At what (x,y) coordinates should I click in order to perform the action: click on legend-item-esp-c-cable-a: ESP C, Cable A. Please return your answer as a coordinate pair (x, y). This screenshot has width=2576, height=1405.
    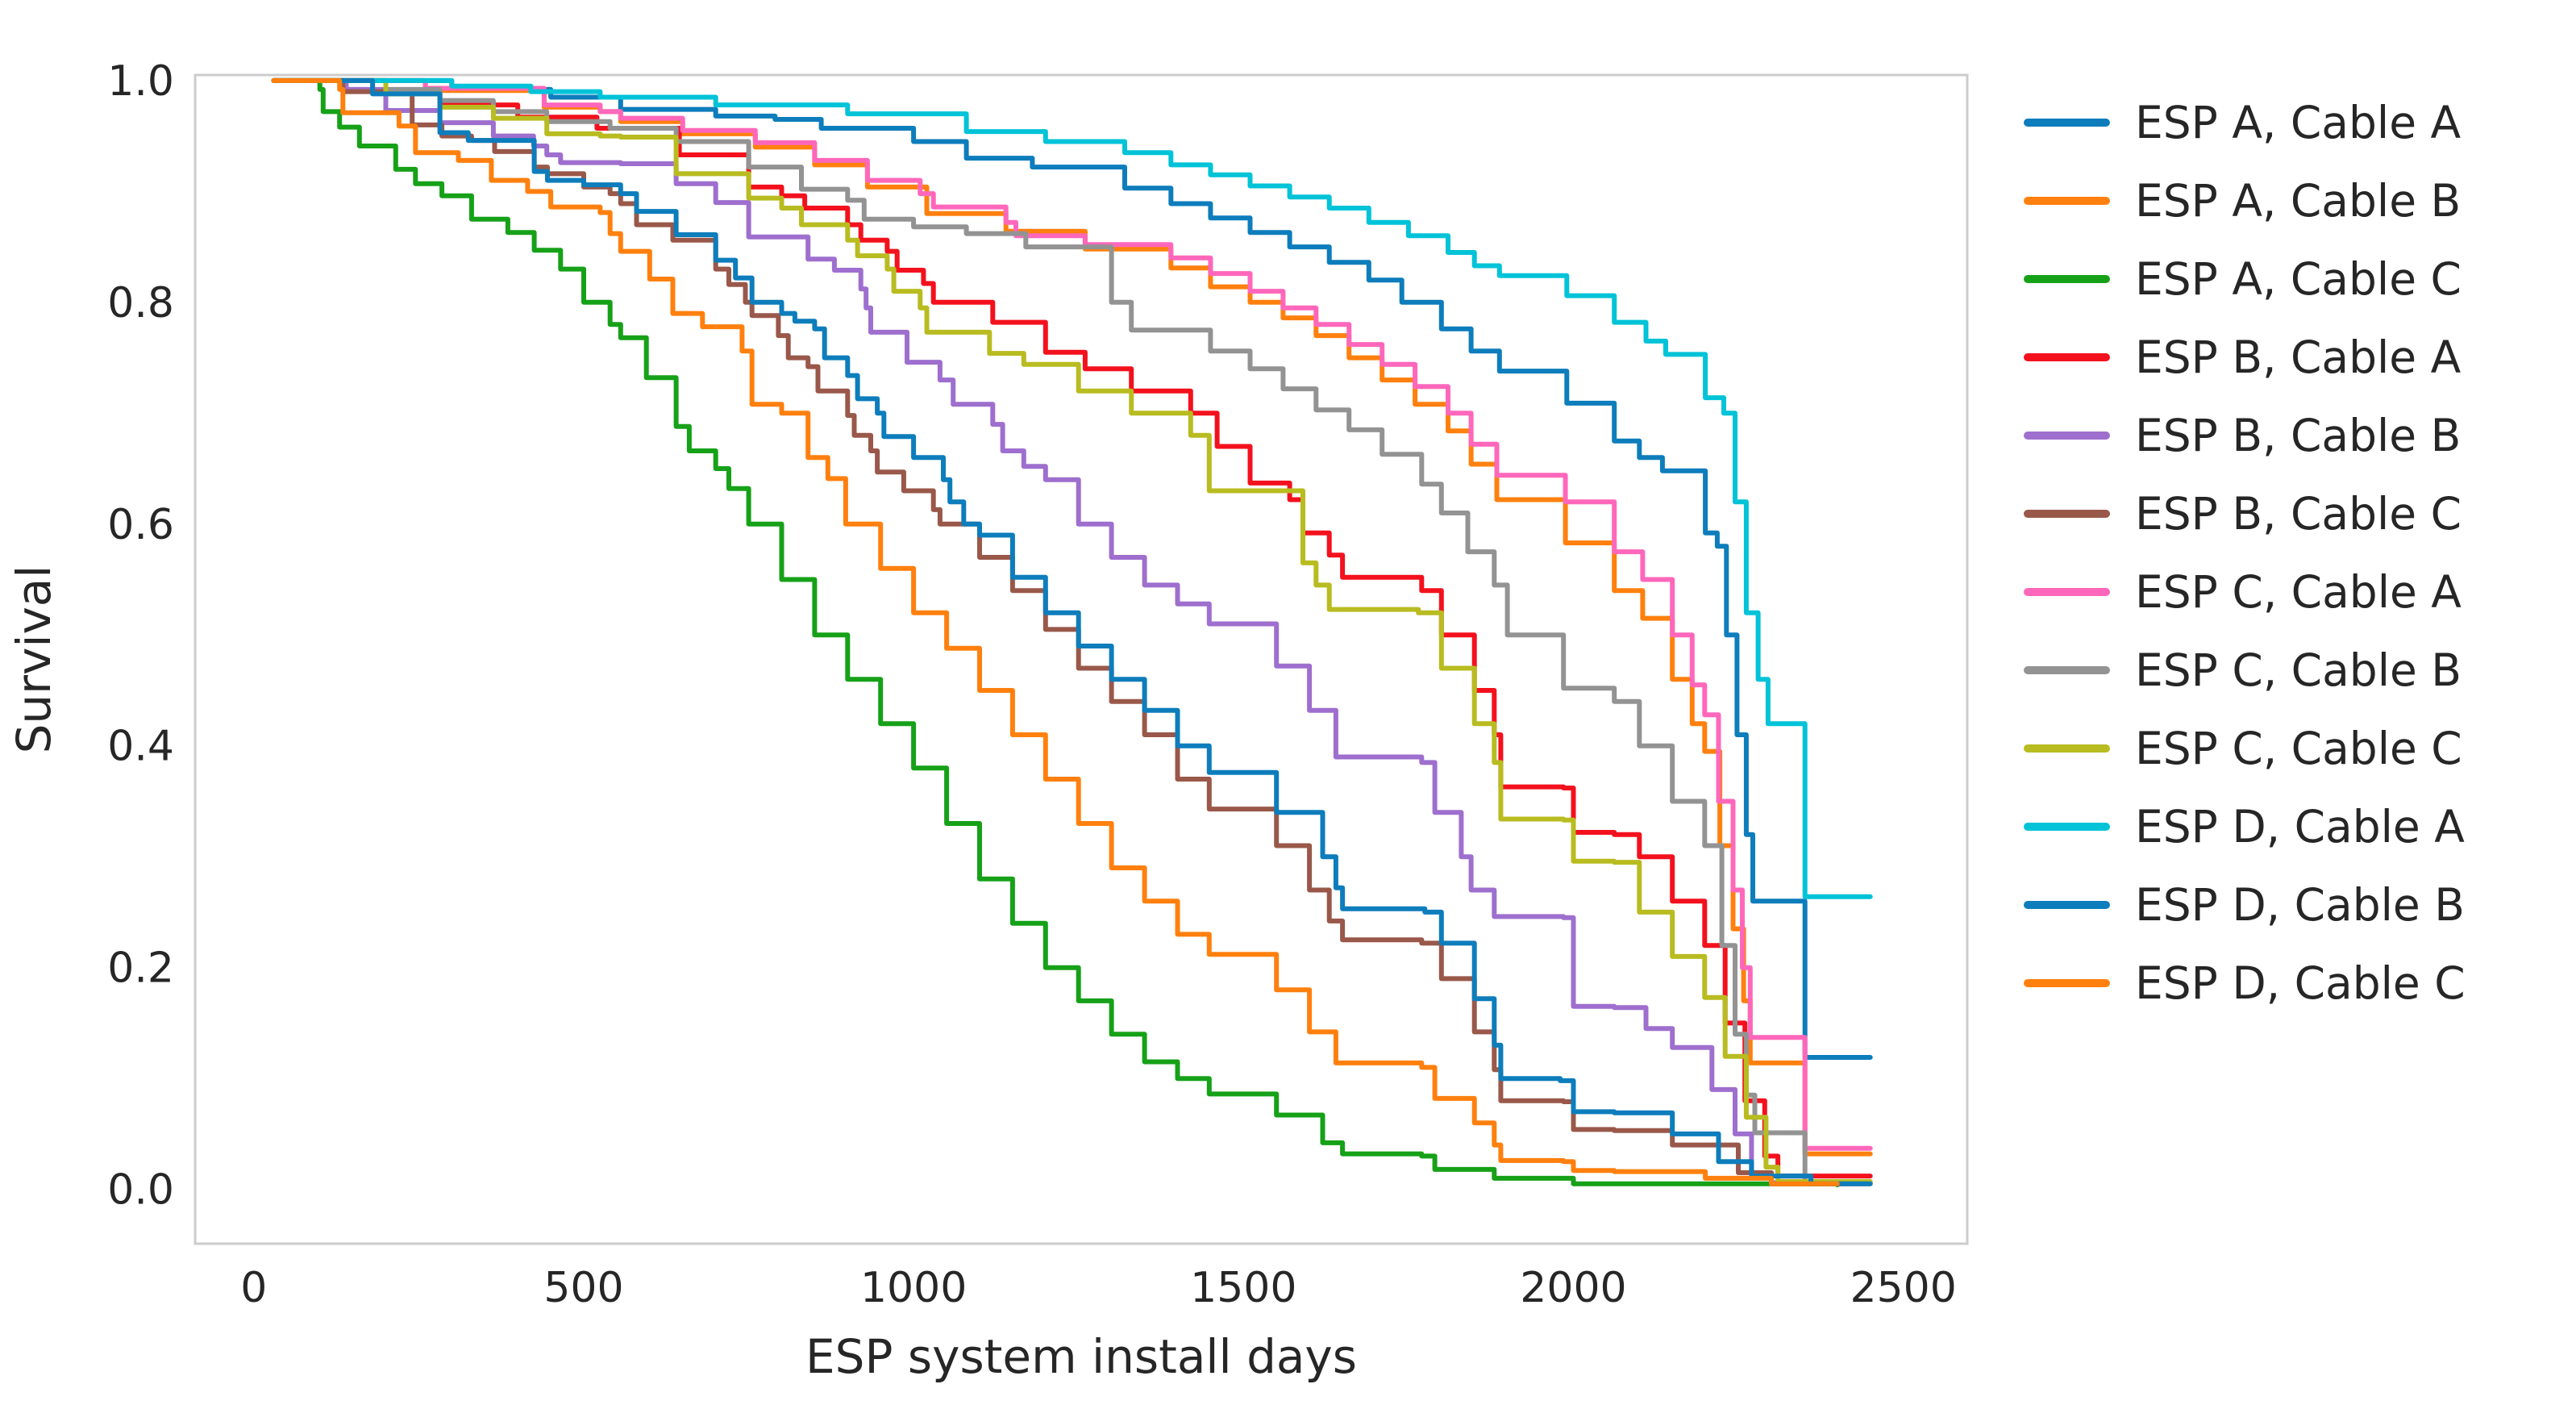
    Looking at the image, I should click on (2243, 592).